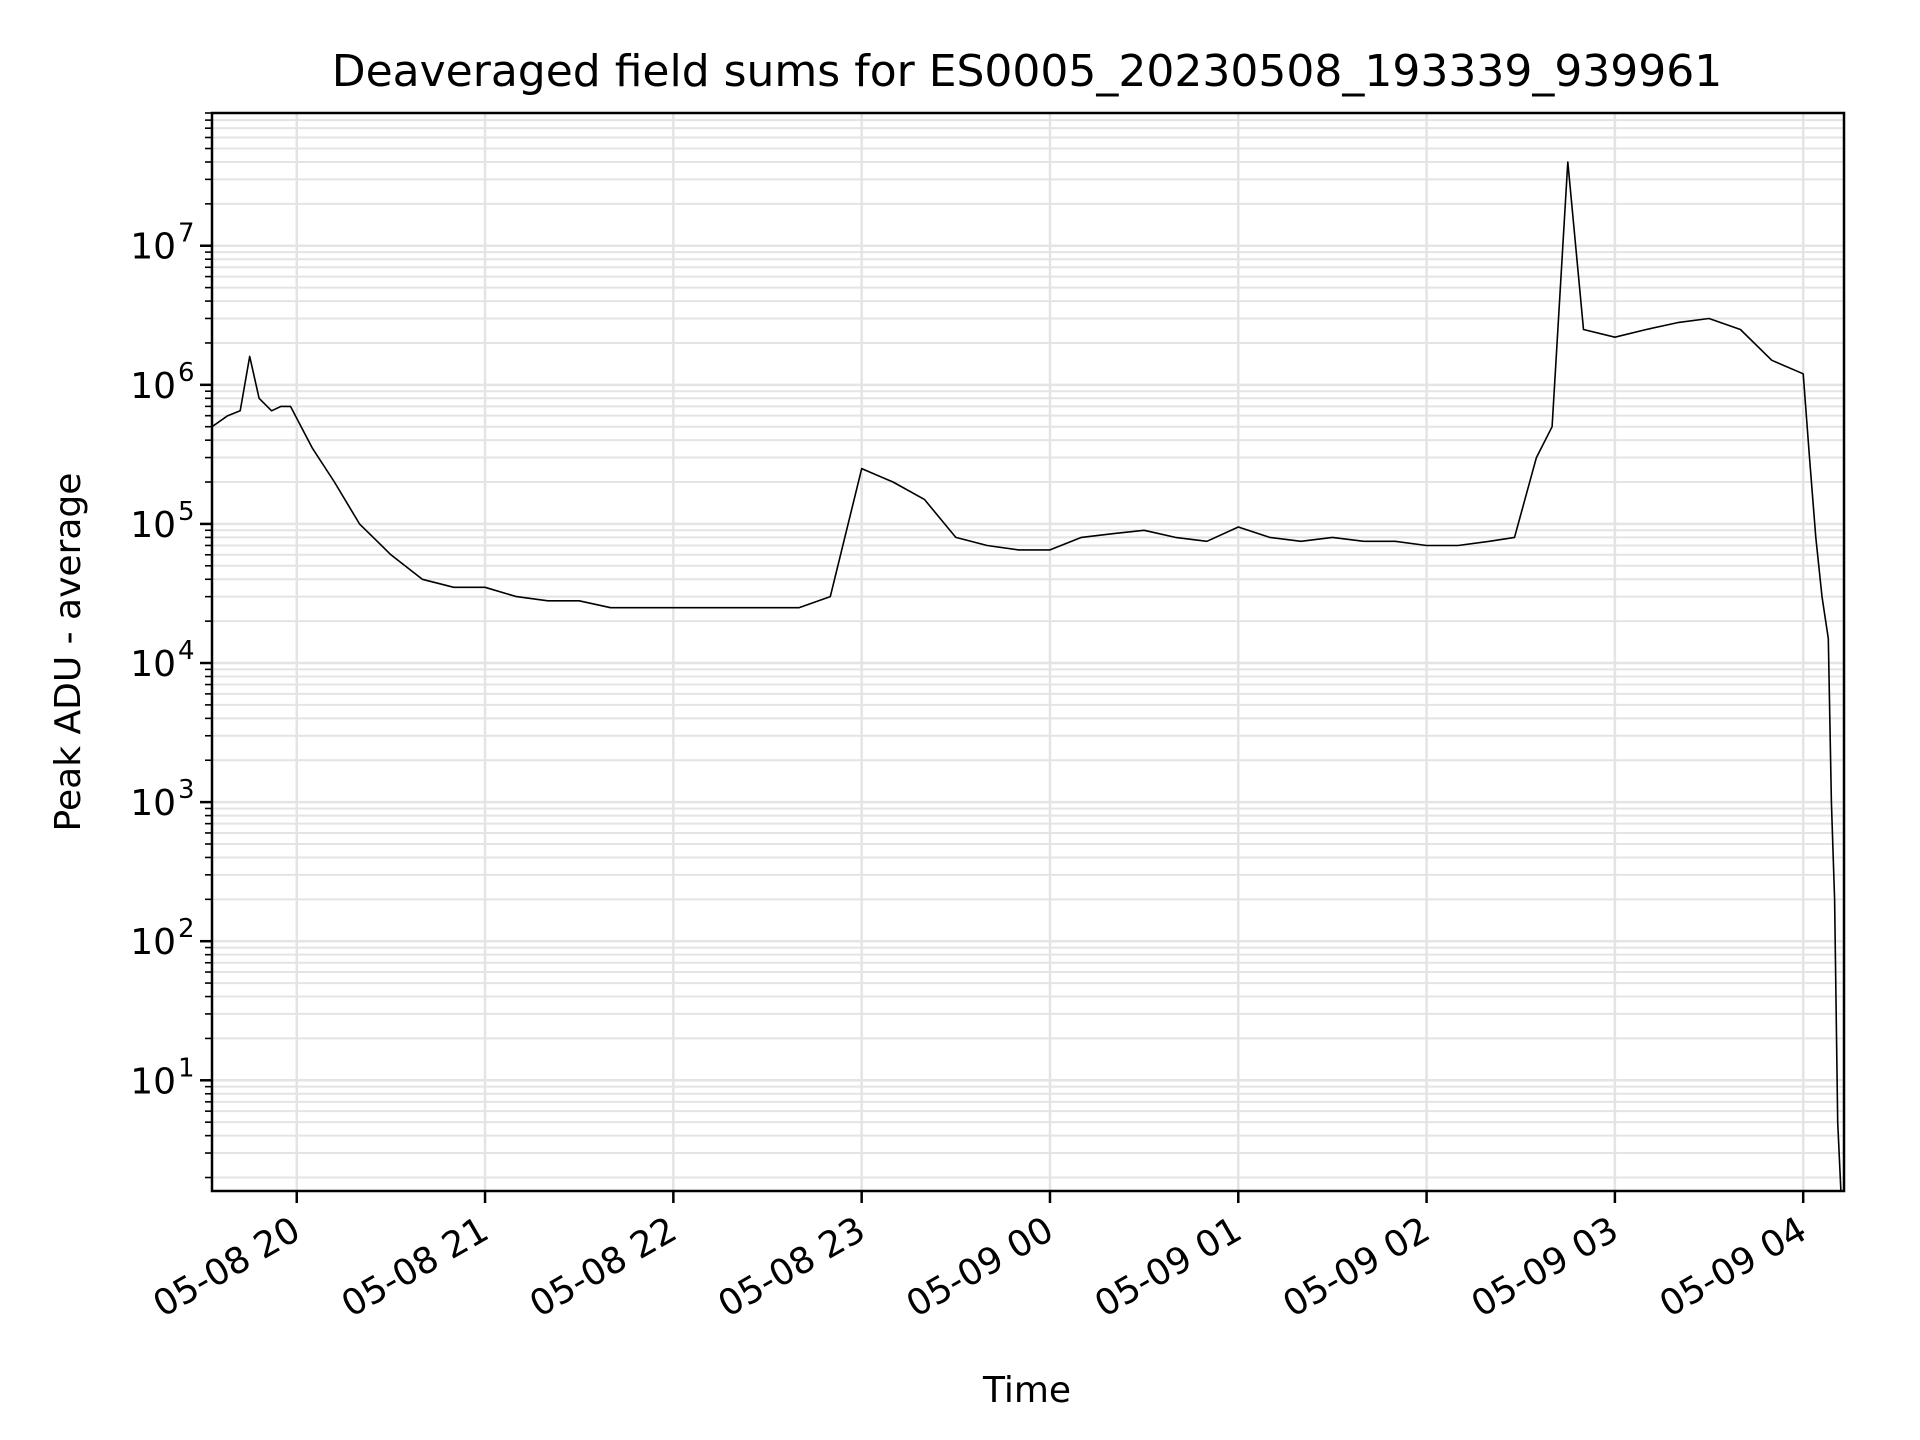 The image size is (1920, 1440). Describe the element at coordinates (791, 1267) in the screenshot. I see `x-tick-label: 05-08 23` at that location.